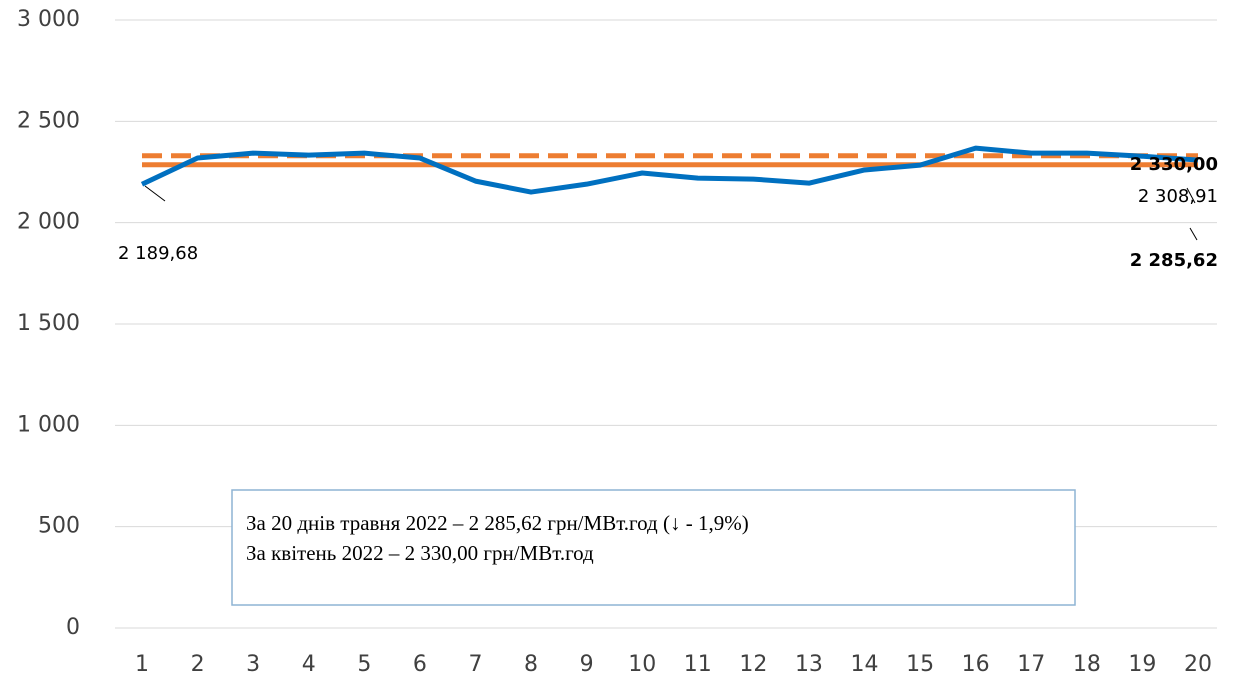 Image resolution: width=1251 pixels, height=682 pixels. I want to click on annotation: За квітень 2022 – 2 330,00 грн/МВт.год, so click(420, 553).